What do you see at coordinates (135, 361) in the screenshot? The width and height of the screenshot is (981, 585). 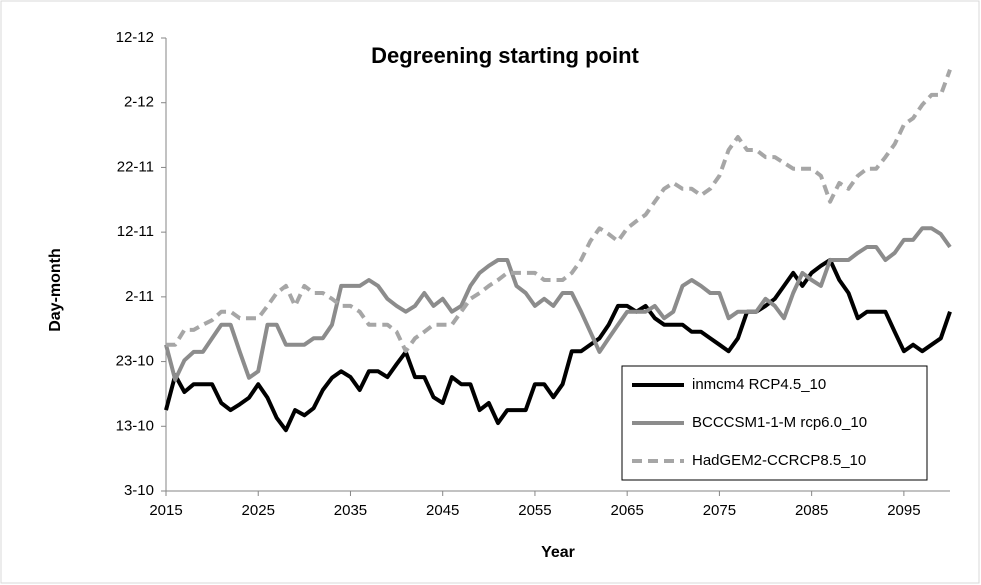 I see `y-tick-label: 23-10` at bounding box center [135, 361].